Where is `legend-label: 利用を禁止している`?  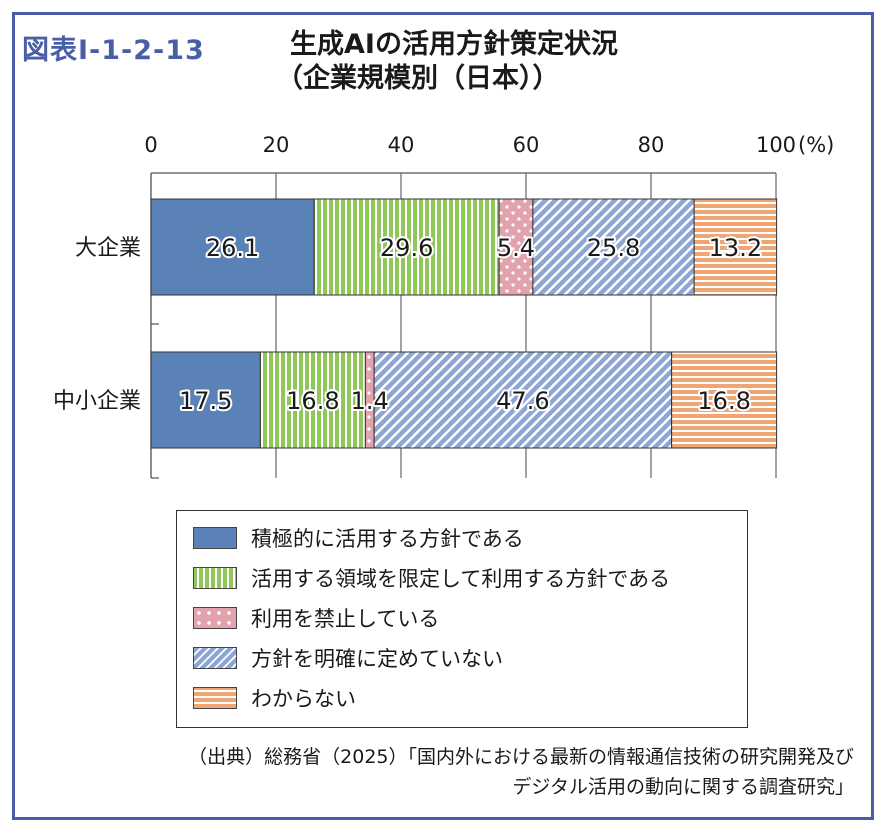
legend-label: 利用を禁止している is located at coordinates (345, 619).